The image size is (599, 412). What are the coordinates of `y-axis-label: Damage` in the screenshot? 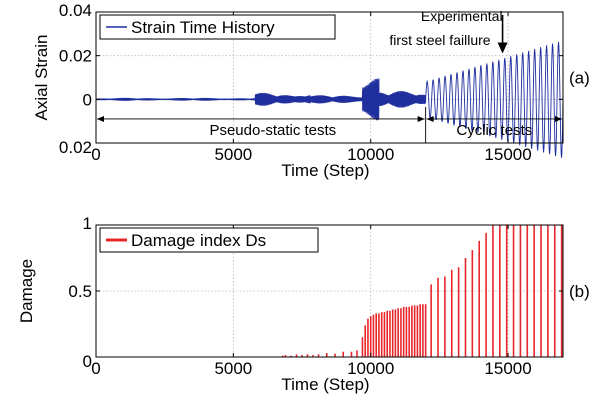 It's located at (26, 291).